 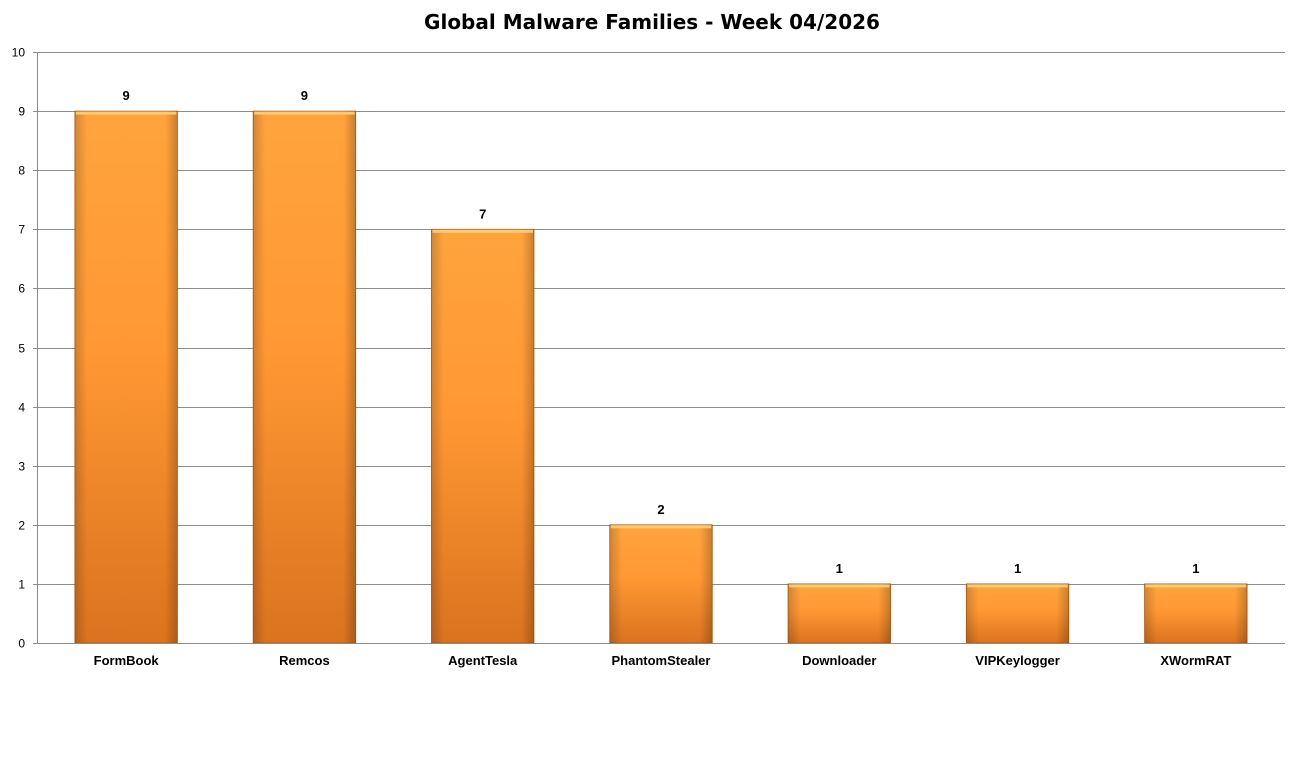 I want to click on bar-cap-xwormrat, so click(x=1196, y=586).